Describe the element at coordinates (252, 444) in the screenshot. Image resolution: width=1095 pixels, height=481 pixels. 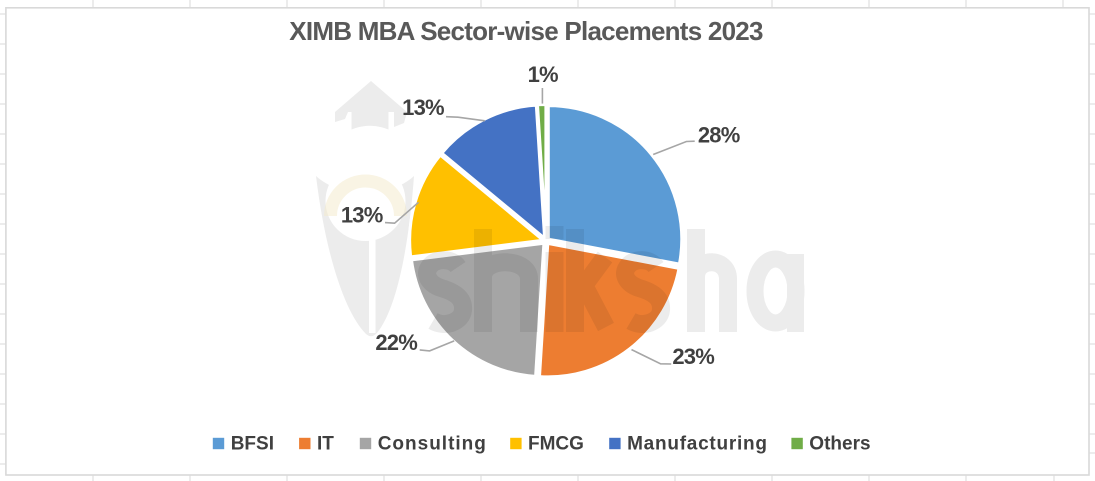
I see `svg-text: BFSI` at that location.